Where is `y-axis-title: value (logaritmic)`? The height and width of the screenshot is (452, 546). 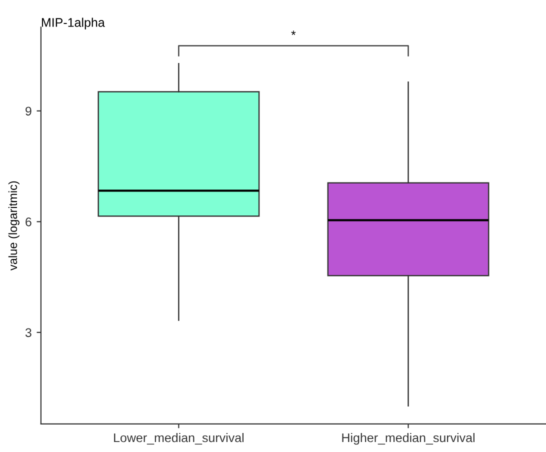 y-axis-title: value (logaritmic) is located at coordinates (14, 225).